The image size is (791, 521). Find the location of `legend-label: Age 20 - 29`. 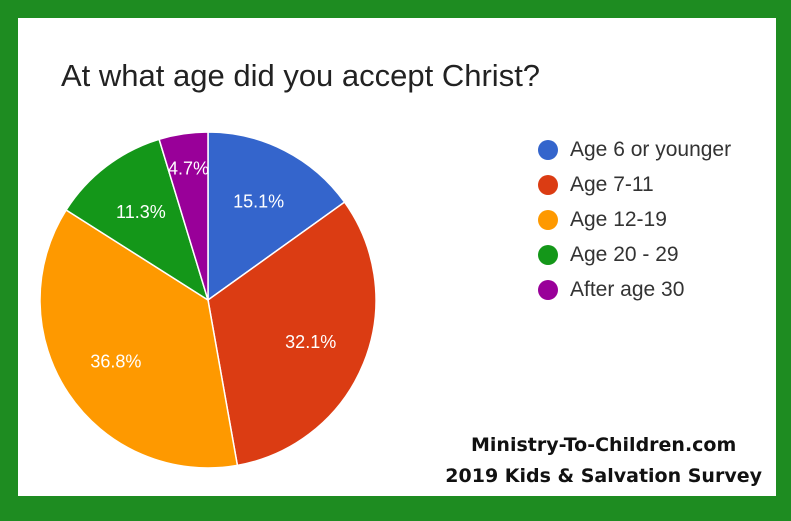

legend-label: Age 20 - 29 is located at coordinates (624, 254).